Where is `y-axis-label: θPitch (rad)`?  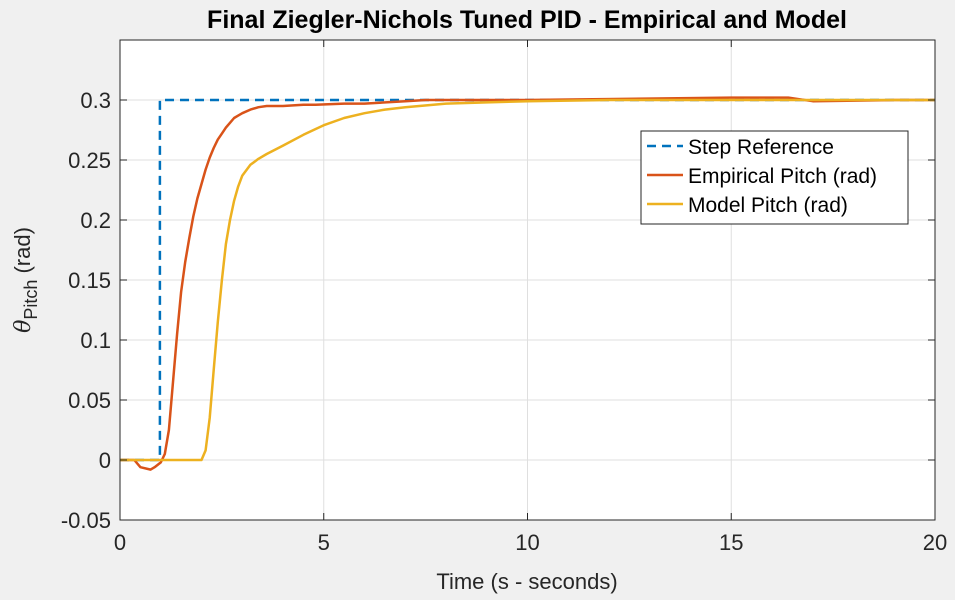 y-axis-label: θPitch (rad) is located at coordinates (25, 280).